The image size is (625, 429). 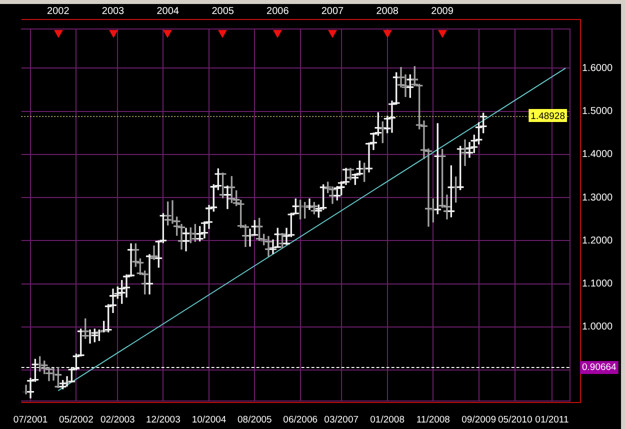 I want to click on x-tick-label: 01/2008, so click(x=387, y=420).